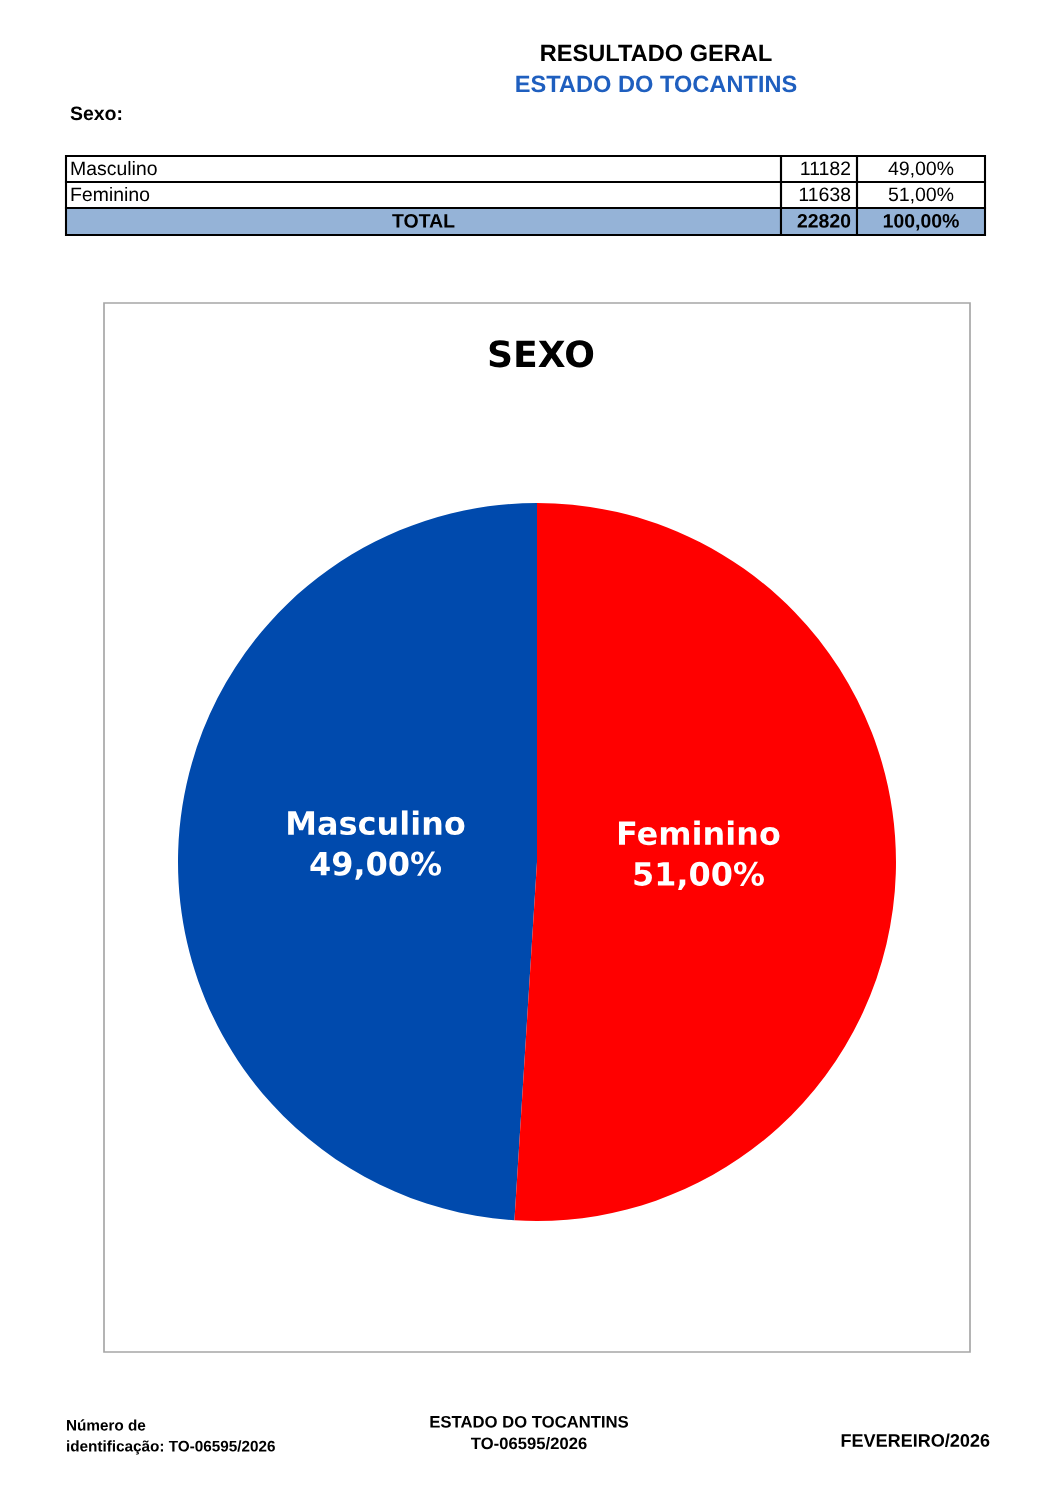 The width and height of the screenshot is (1058, 1497). What do you see at coordinates (915, 1440) in the screenshot?
I see `text: FEVEREIRO/2026` at bounding box center [915, 1440].